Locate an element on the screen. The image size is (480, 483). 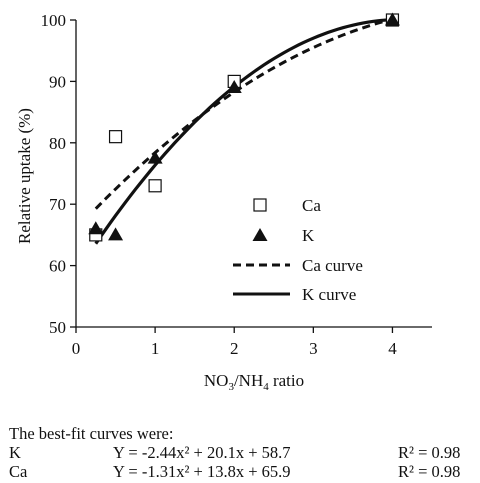
caption-row-ca: Ca Y = -1.31x² + 13.8x + 65.9 R² = 0.98 is located at coordinates (242, 471).